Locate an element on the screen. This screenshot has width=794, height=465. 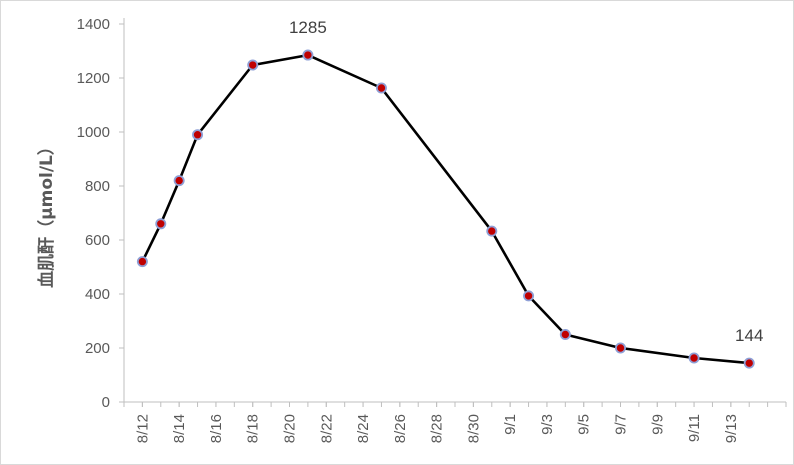
x-tick-label: 9/11 is located at coordinates (694, 428).